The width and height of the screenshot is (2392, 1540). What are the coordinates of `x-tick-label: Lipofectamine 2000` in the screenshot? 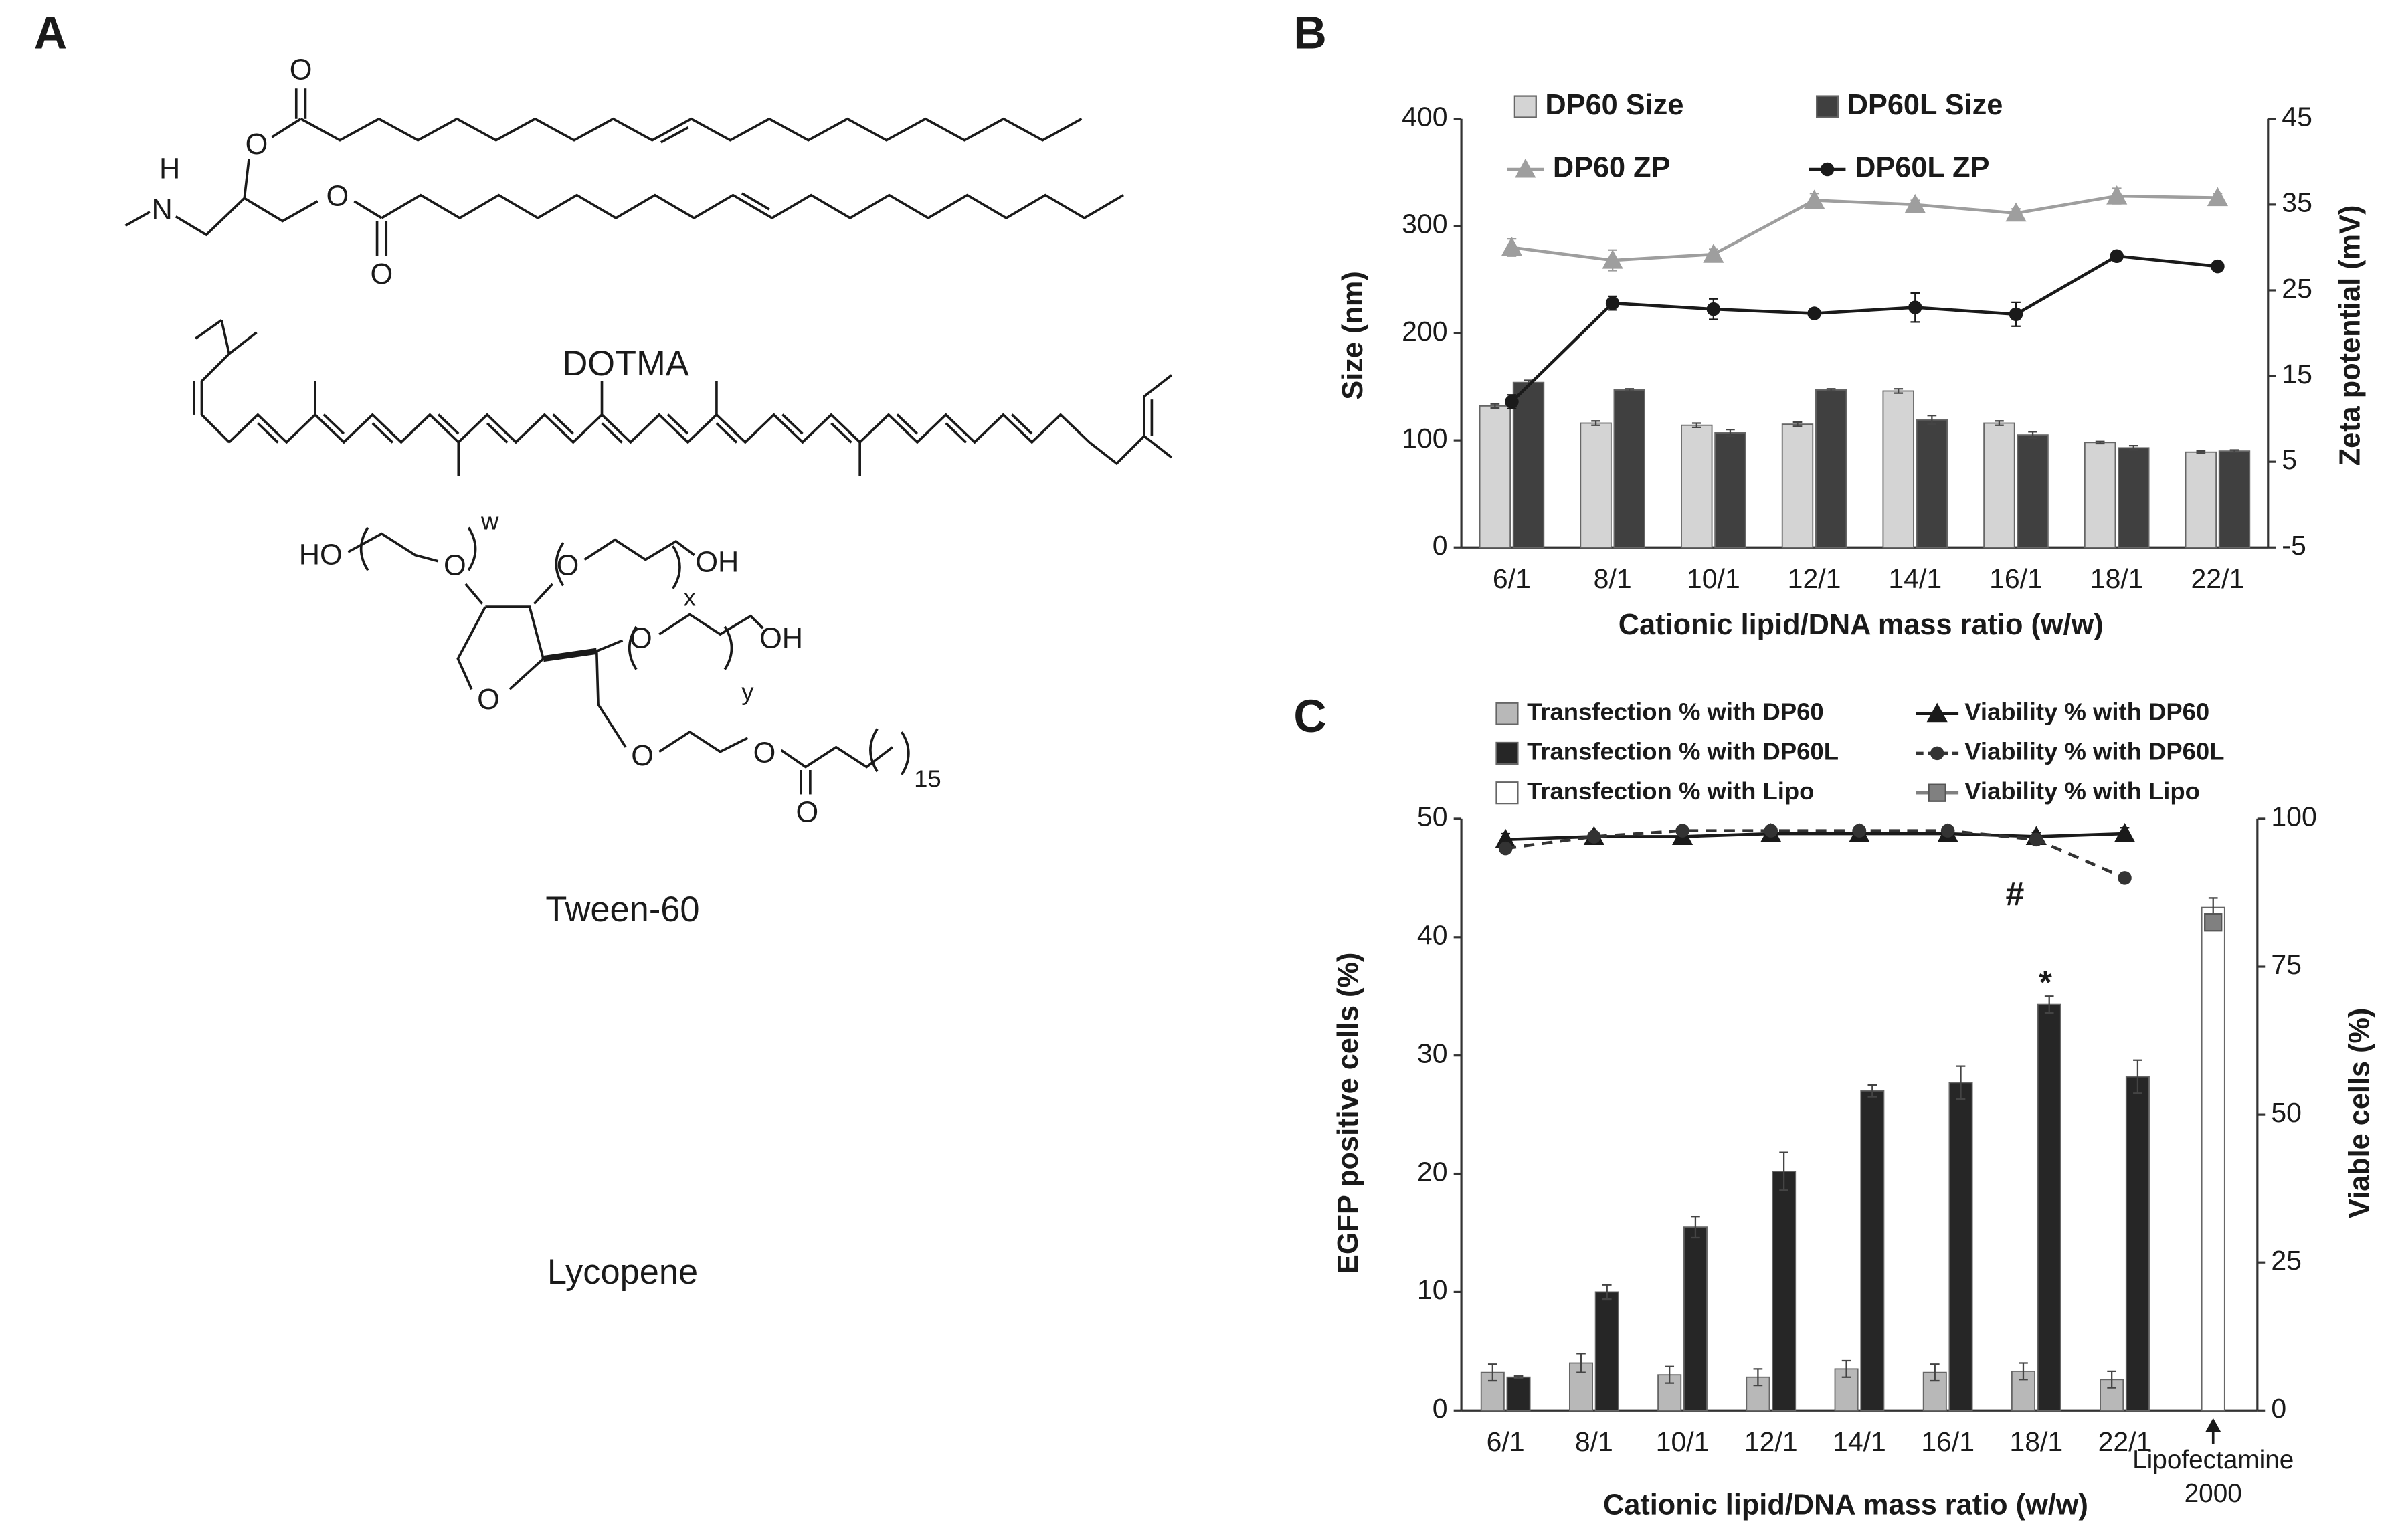 It's located at (2213, 1477).